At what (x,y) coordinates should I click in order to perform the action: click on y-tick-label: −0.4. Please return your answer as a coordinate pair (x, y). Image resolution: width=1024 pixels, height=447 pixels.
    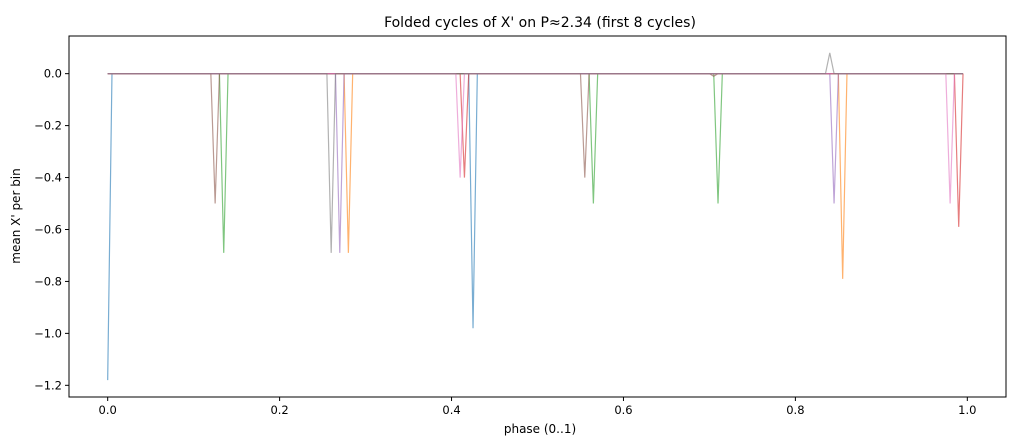
    Looking at the image, I should click on (48, 178).